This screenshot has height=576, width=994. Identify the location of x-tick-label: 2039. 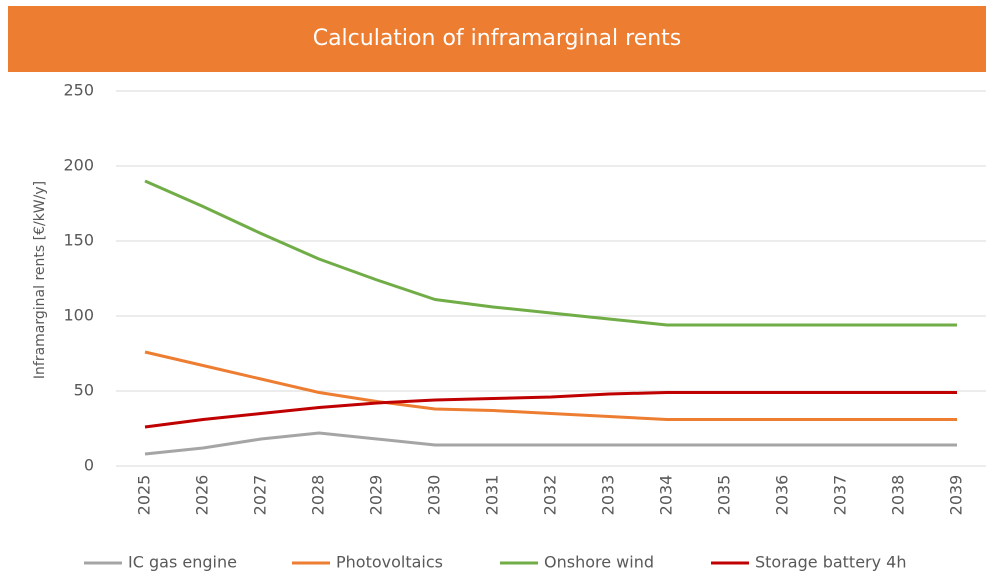
(956, 495).